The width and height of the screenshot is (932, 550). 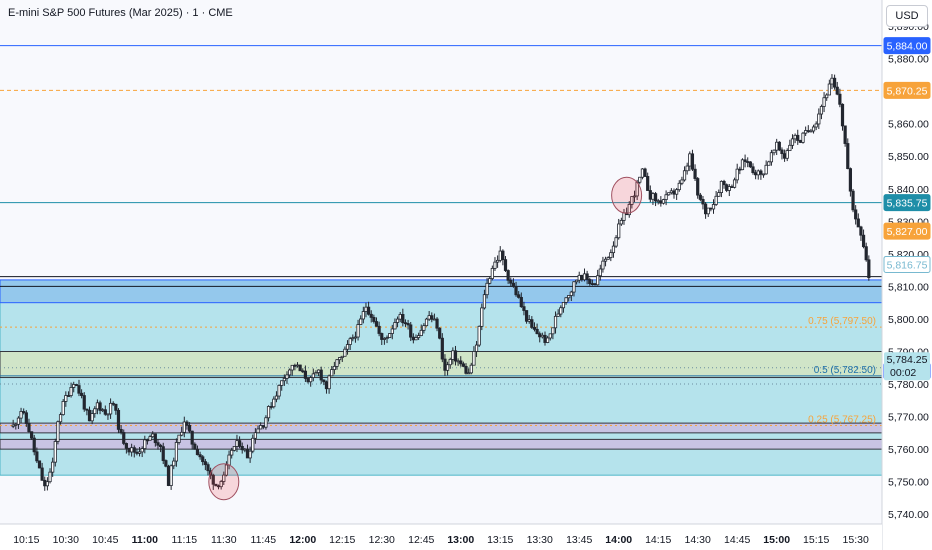 I want to click on y-tick-label: 5,740.00, so click(x=908, y=515).